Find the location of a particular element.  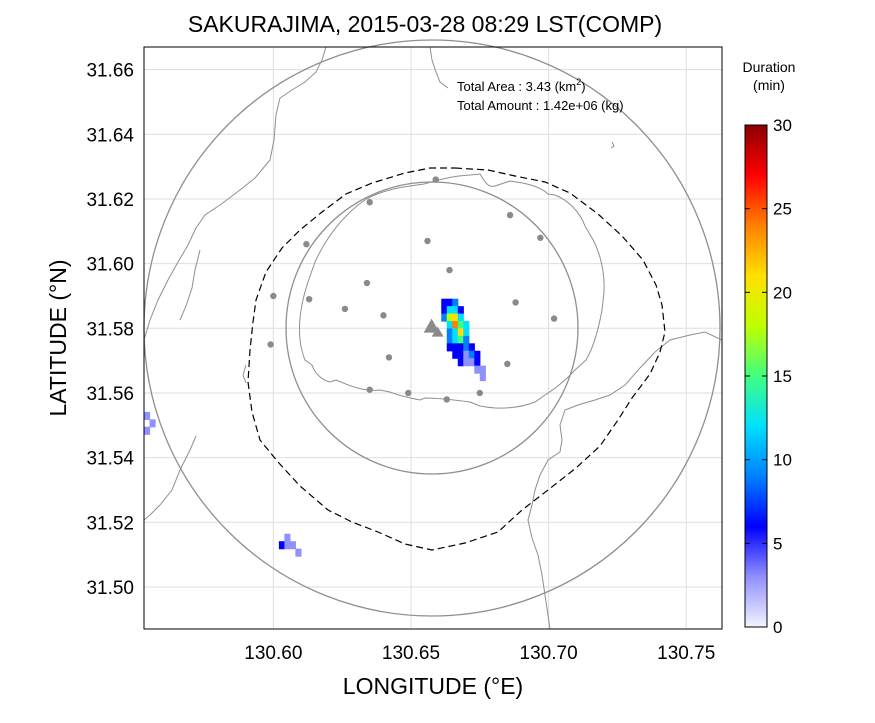

total-amount-text: Total Amount : 1.42e+06 (kg) is located at coordinates (540, 105).